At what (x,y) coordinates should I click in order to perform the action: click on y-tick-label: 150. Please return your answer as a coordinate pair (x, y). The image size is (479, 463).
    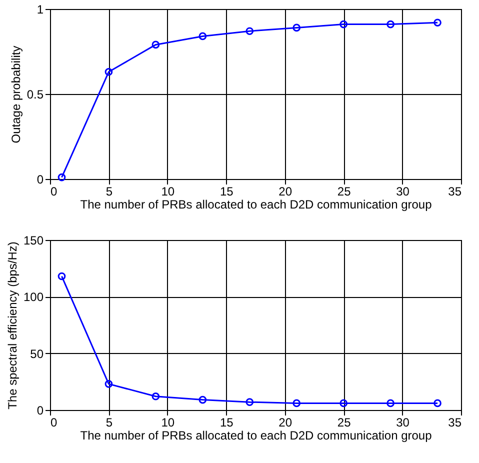
    Looking at the image, I should click on (33, 241).